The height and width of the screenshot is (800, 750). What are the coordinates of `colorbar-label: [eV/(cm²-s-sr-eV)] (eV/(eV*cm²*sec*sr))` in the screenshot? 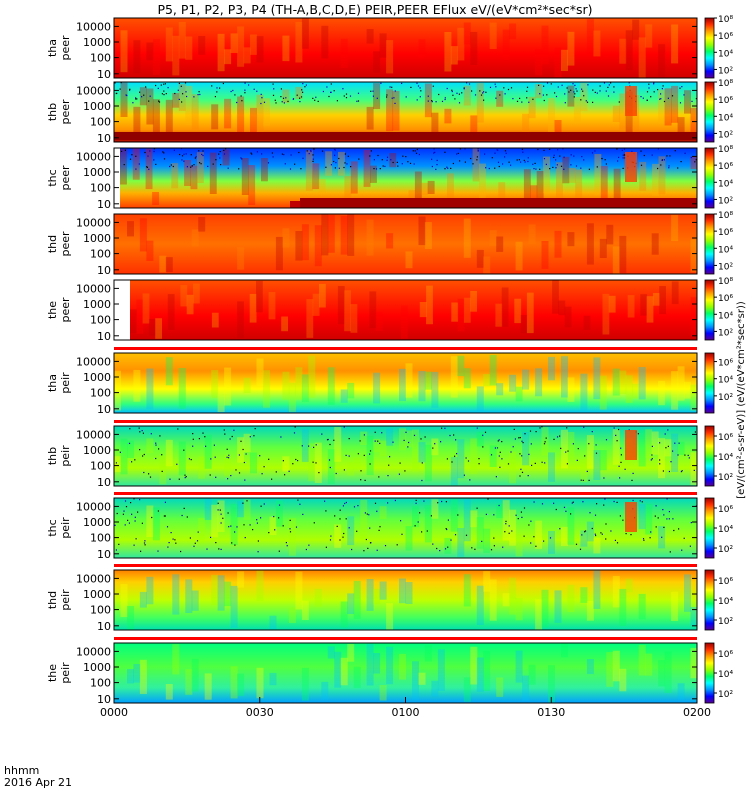 It's located at (741, 400).